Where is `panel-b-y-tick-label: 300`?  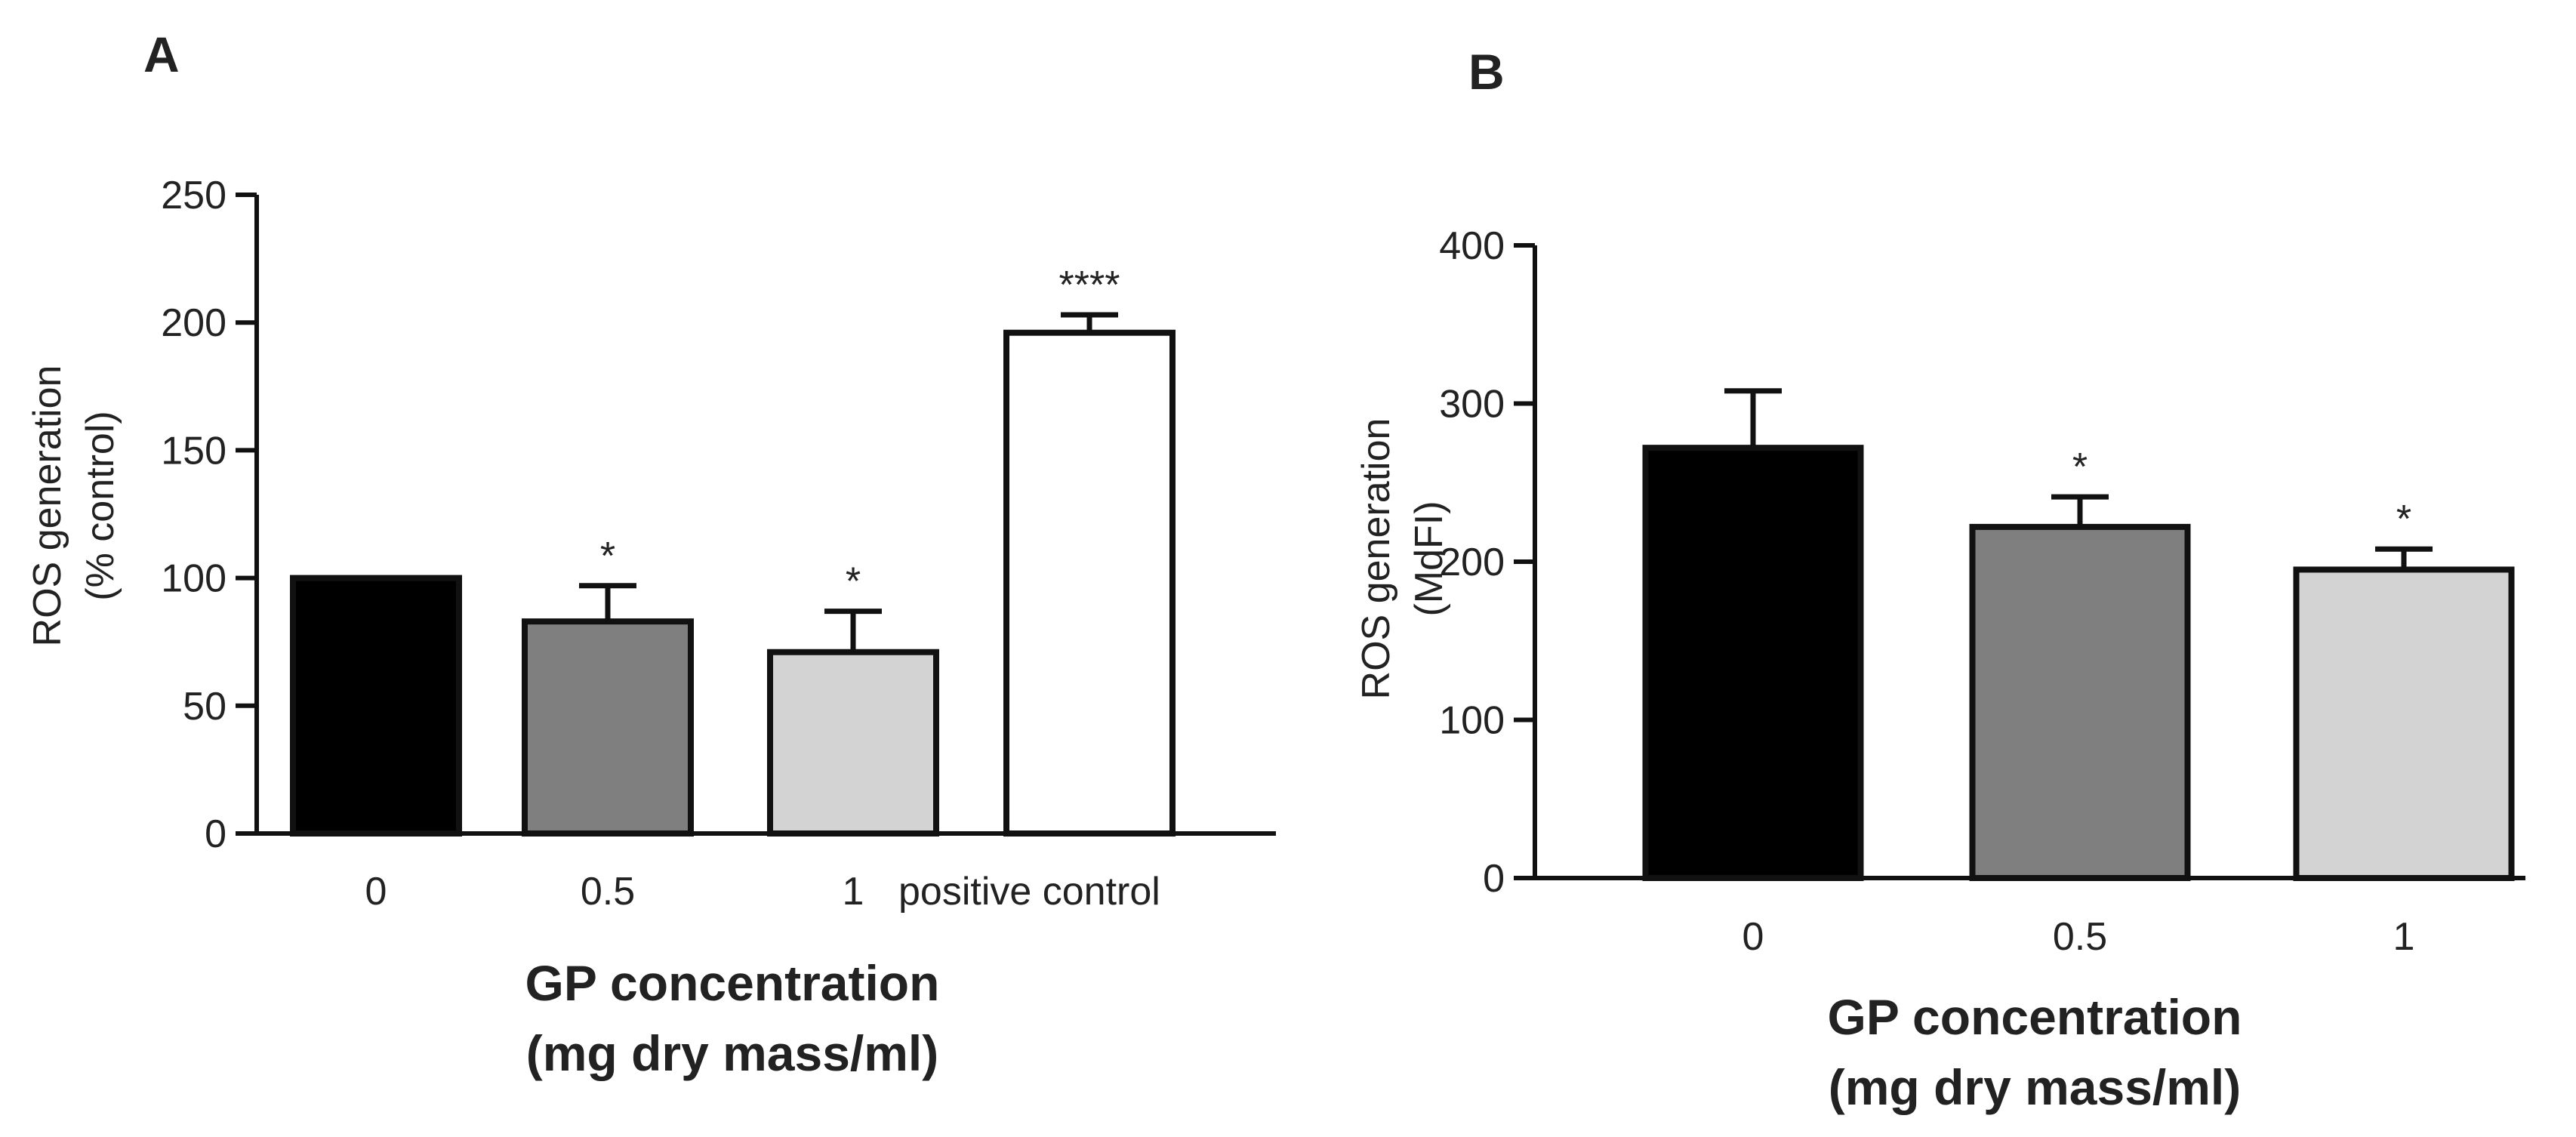
panel-b-y-tick-label: 300 is located at coordinates (1472, 405).